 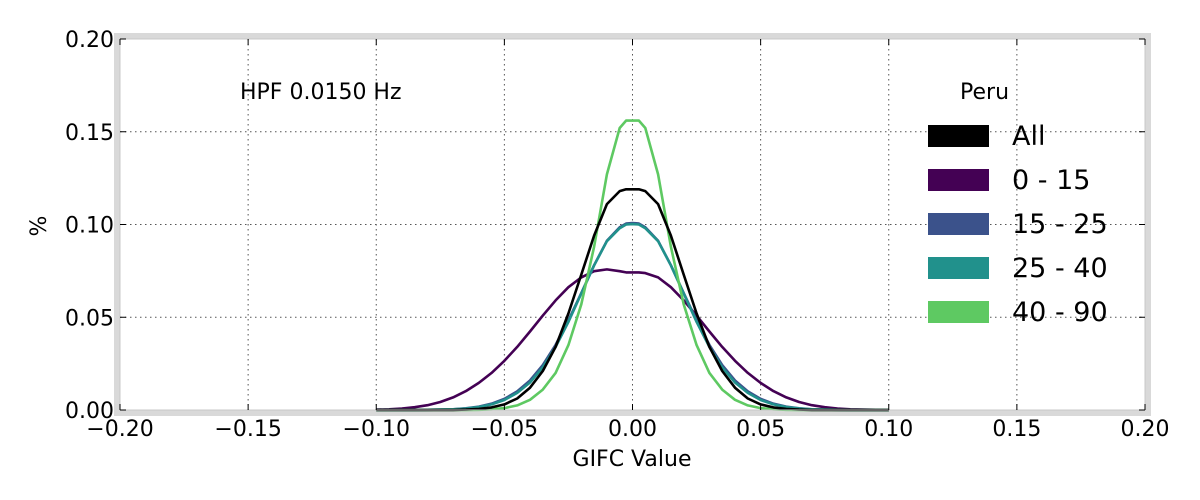 I want to click on x-tick-labels: −0.20 −0.15 −0.10 −0.05 0.00 0.05 0.10 0.15 0.20, so click(x=627, y=429).